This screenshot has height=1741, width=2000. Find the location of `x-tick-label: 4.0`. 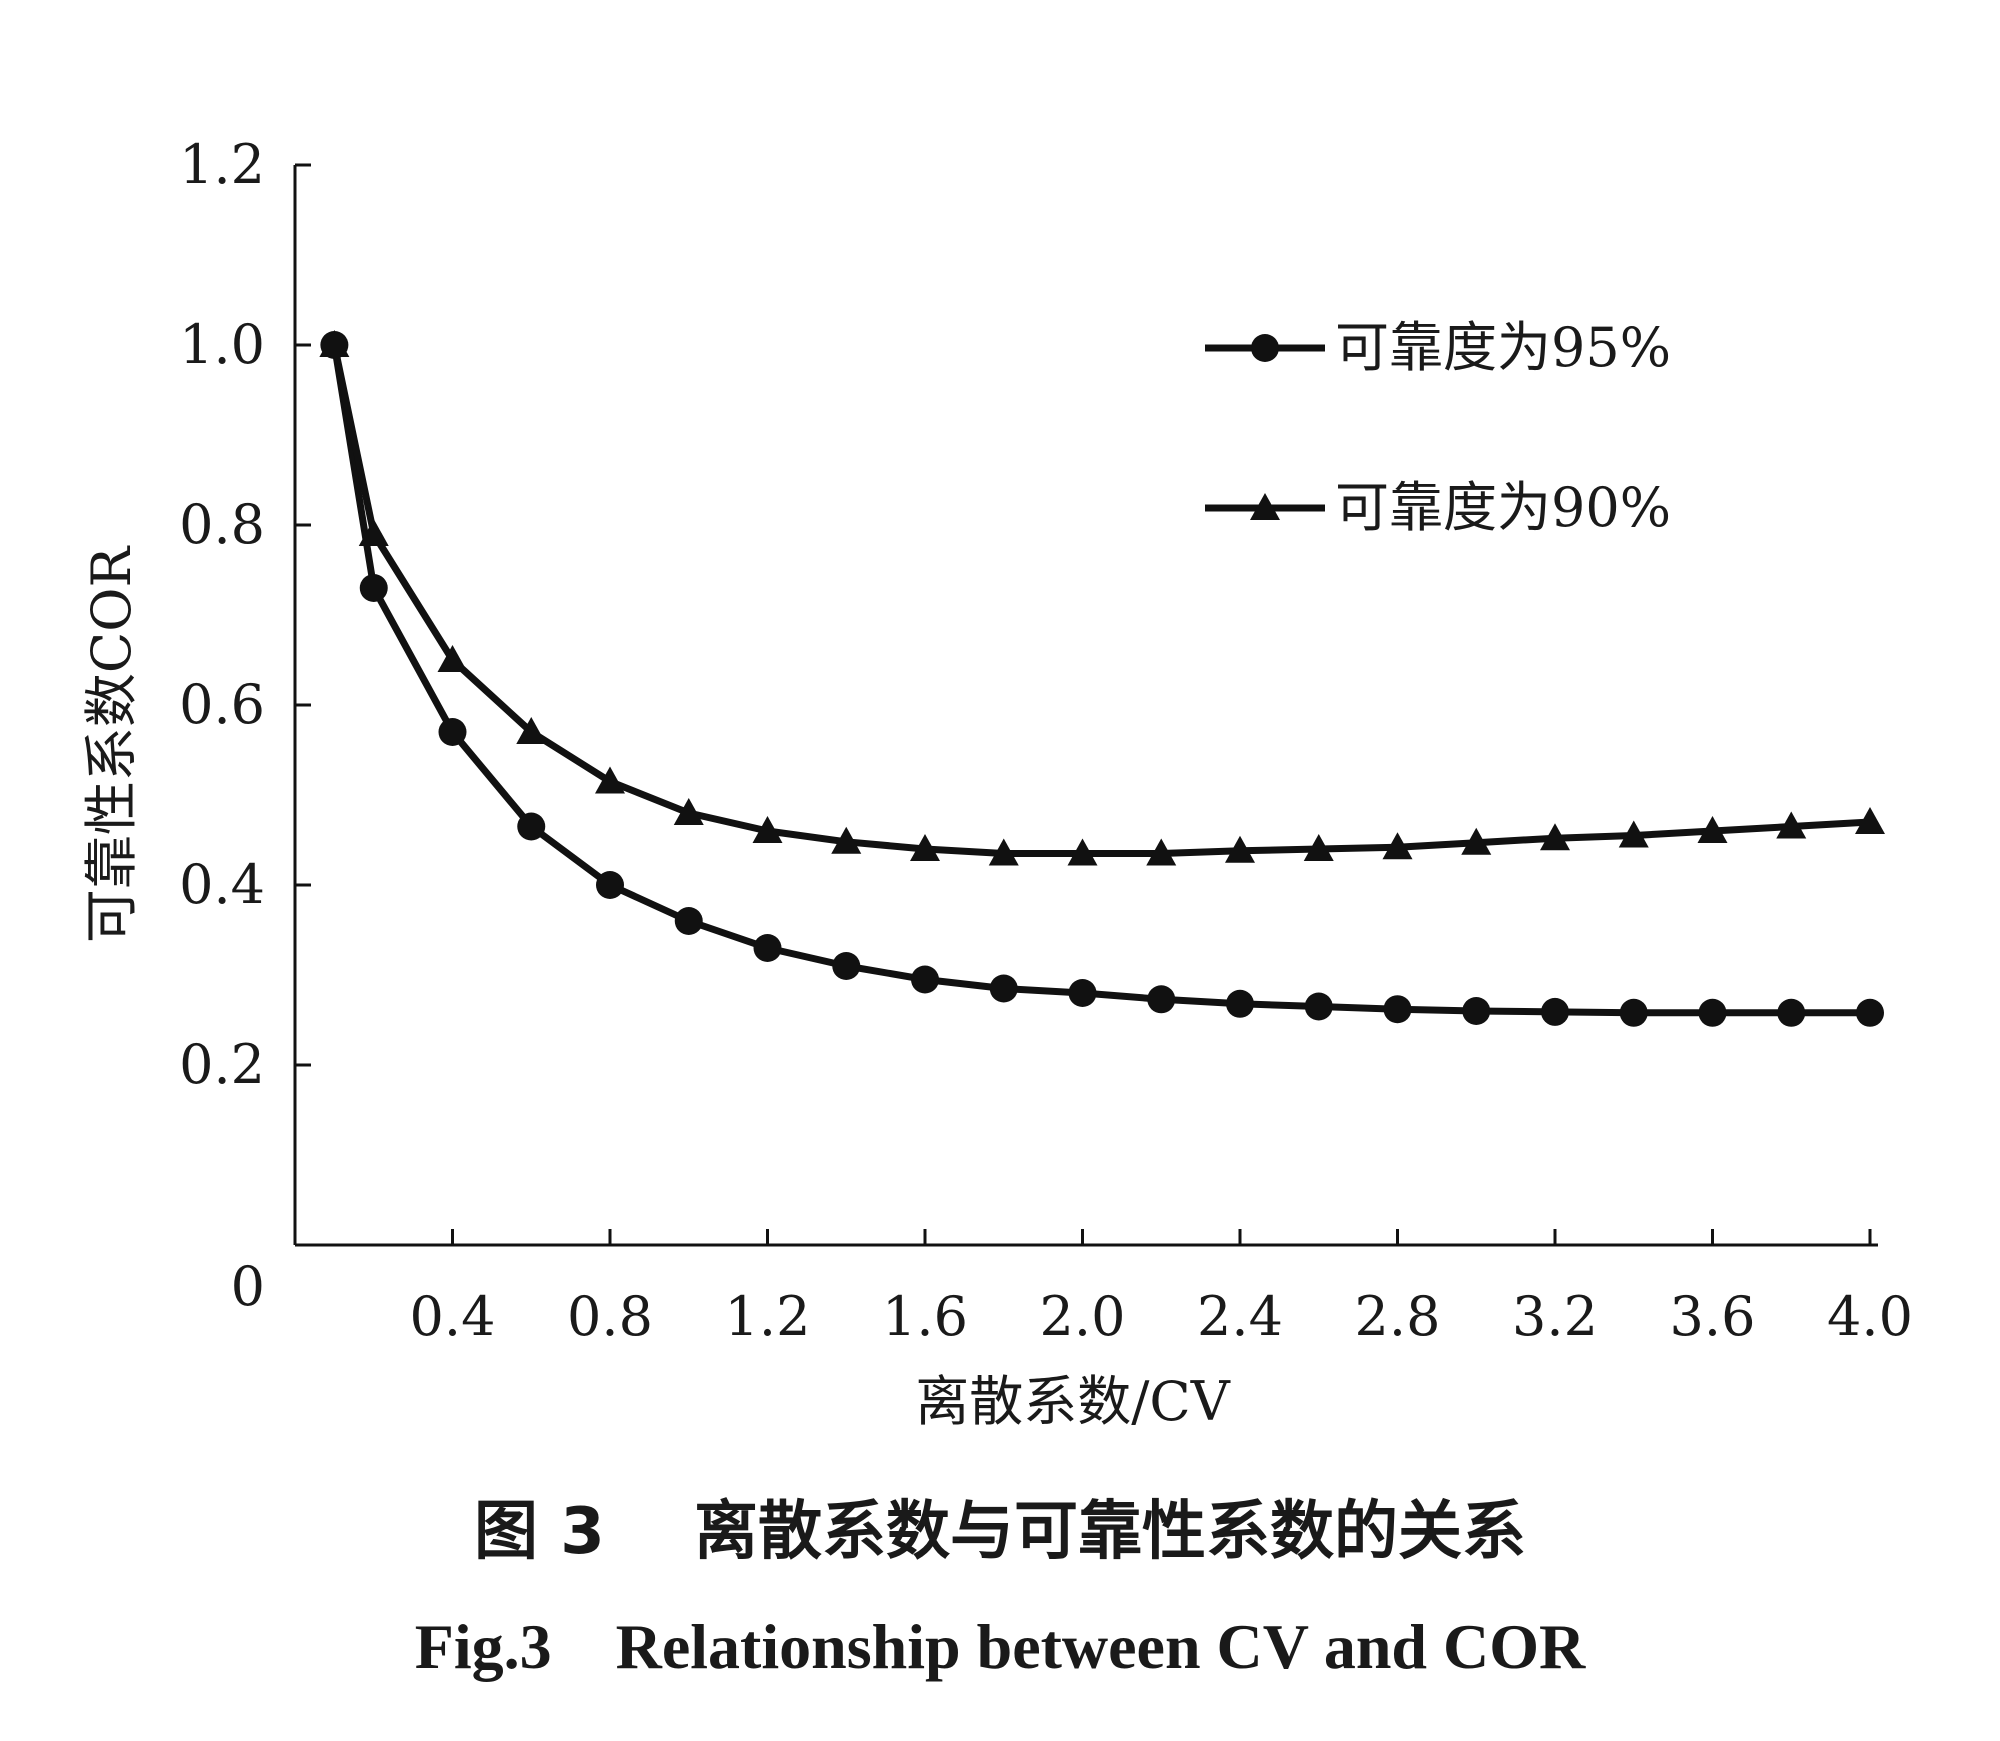

x-tick-label: 4.0 is located at coordinates (1870, 1316).